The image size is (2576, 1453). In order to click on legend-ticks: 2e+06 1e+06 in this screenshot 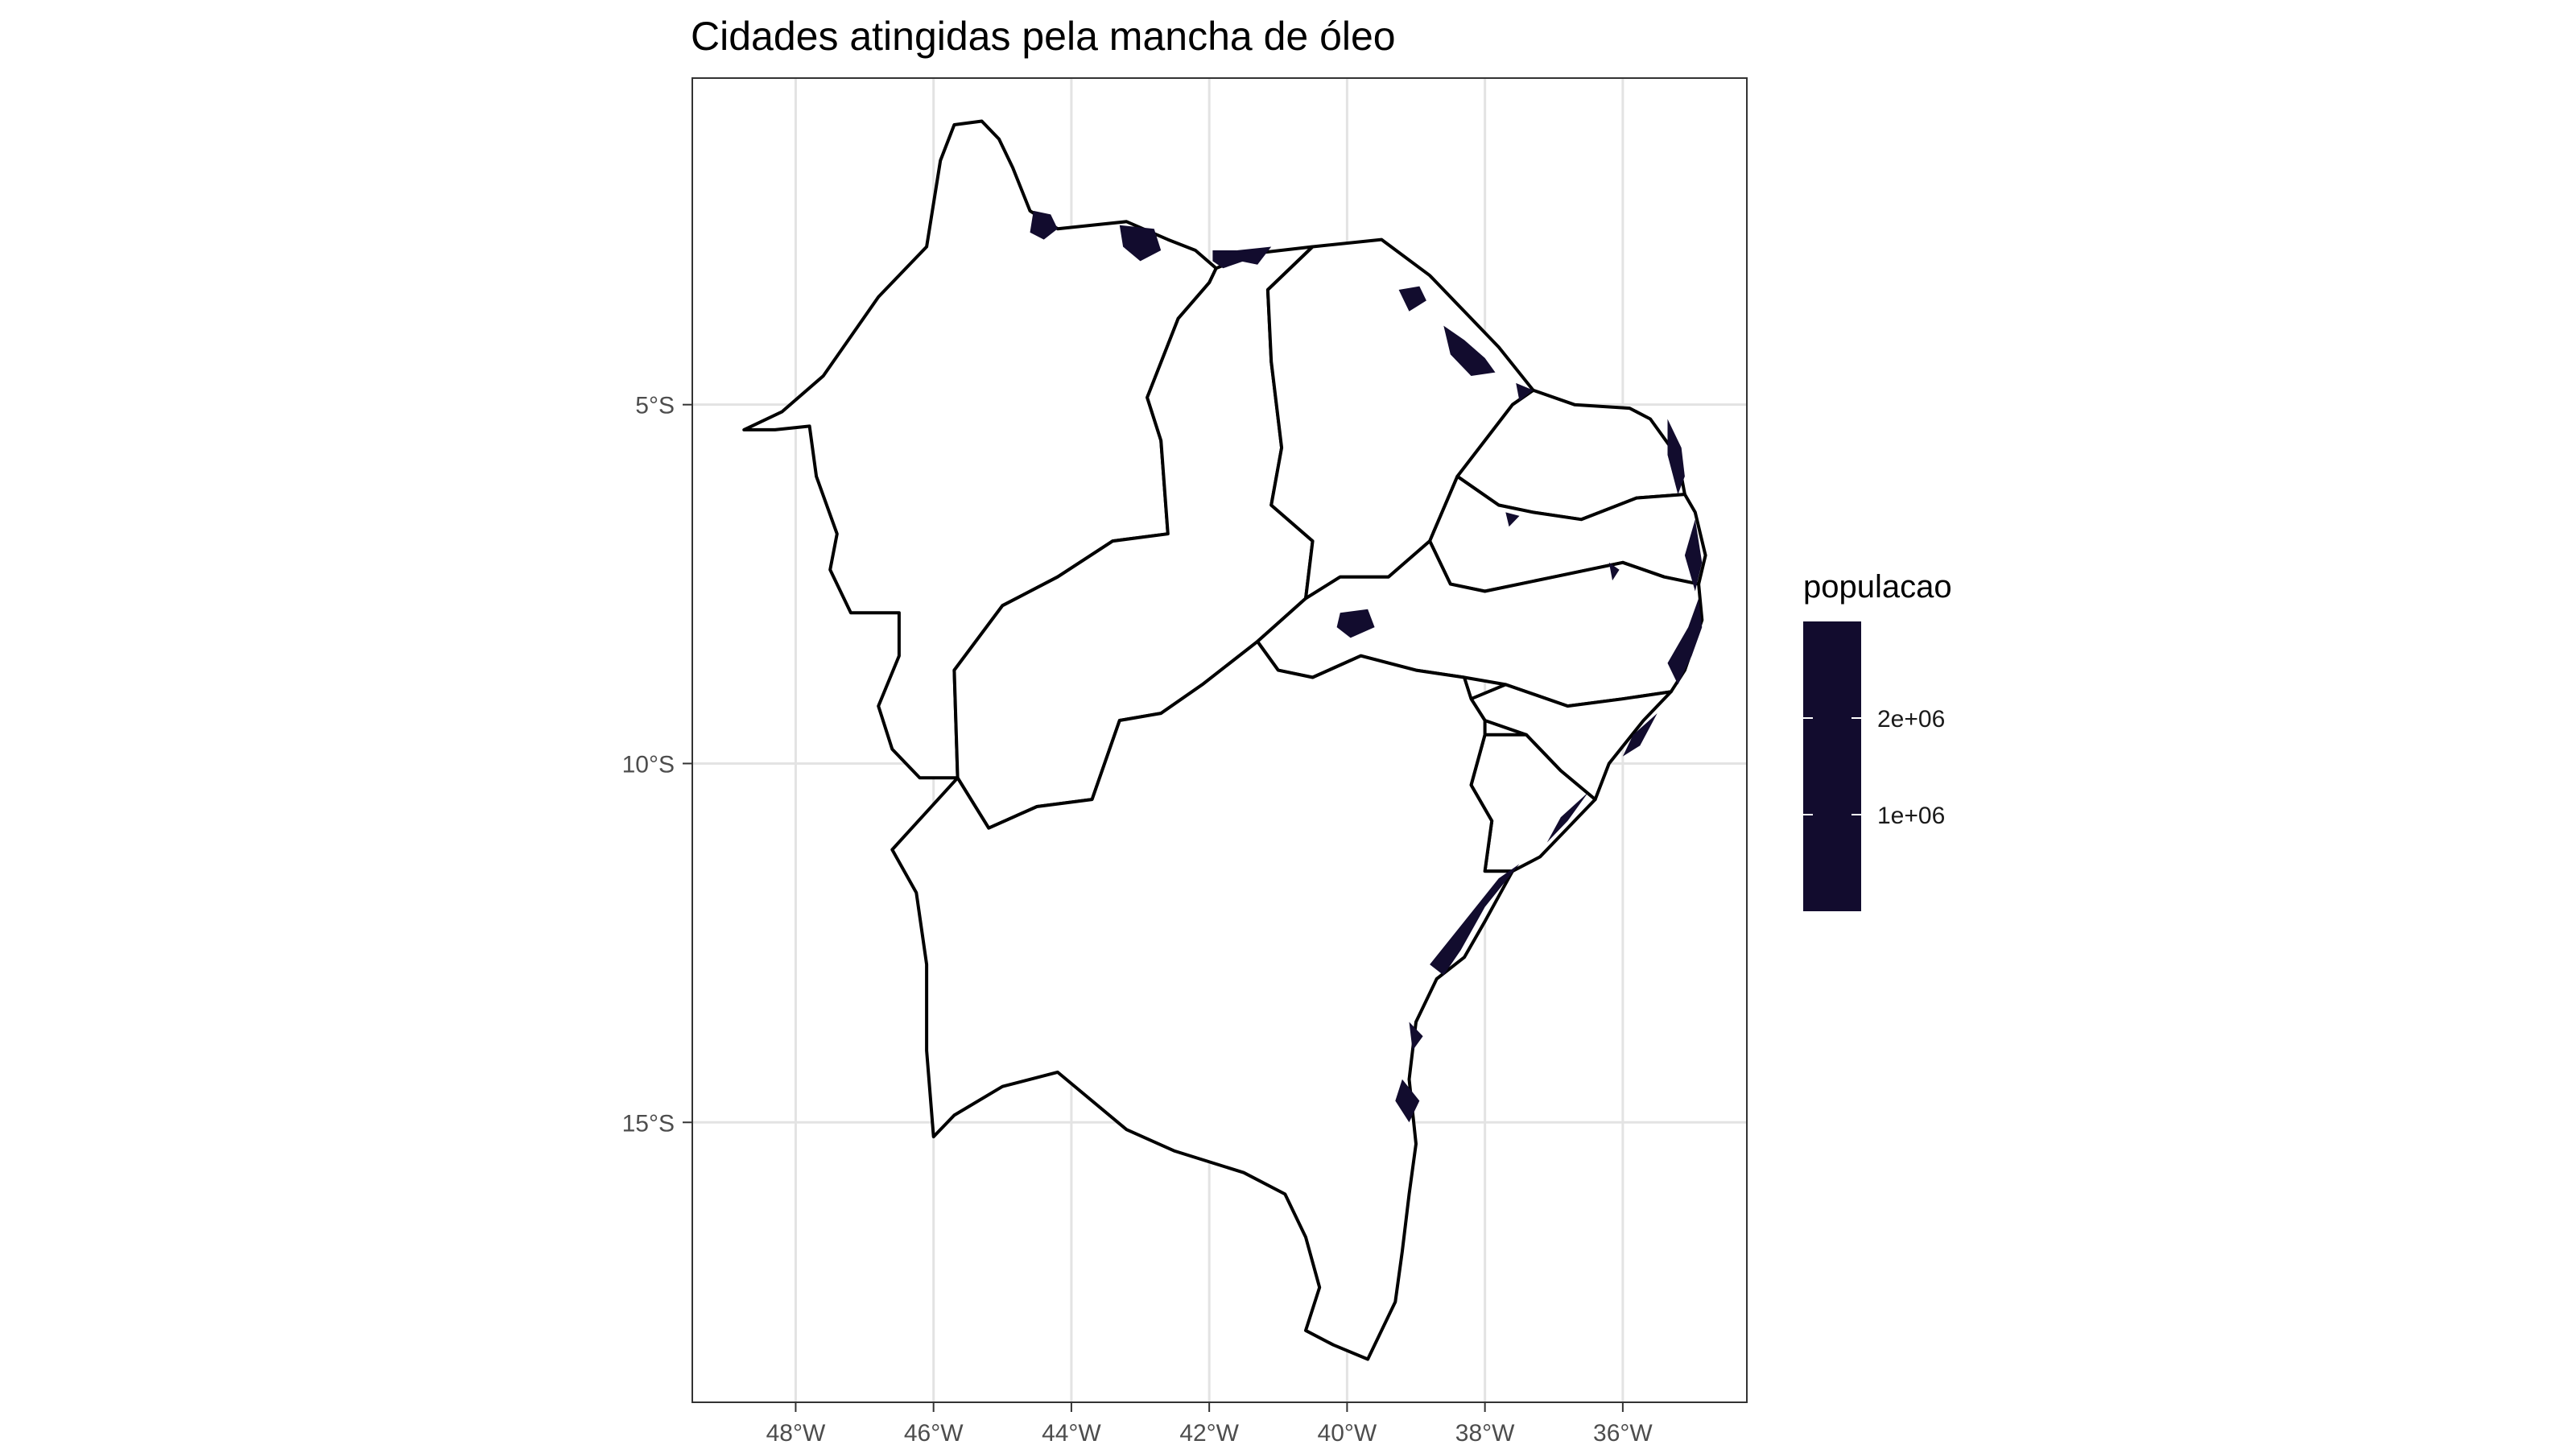, I will do `click(1874, 768)`.